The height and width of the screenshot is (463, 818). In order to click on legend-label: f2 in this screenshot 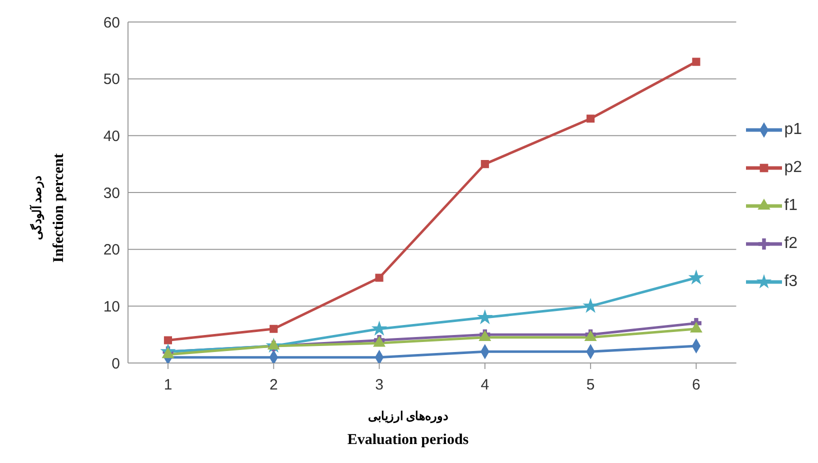, I will do `click(791, 243)`.